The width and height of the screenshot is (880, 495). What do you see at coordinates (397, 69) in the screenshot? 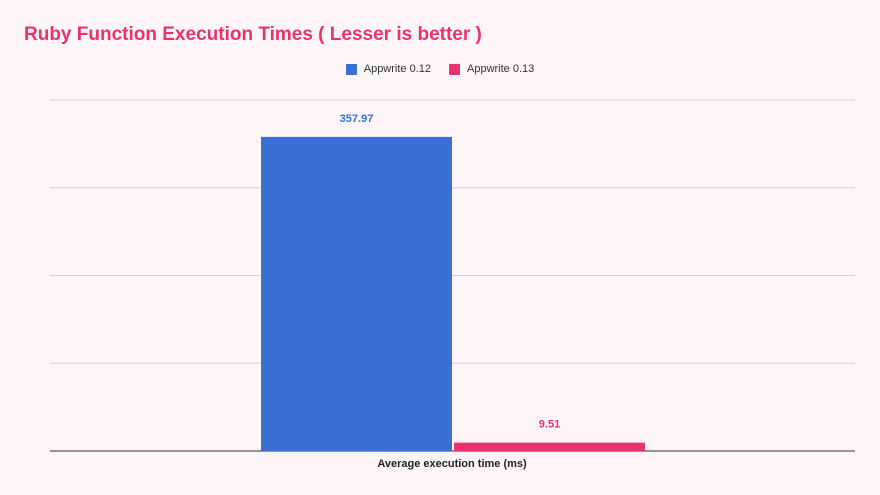
I see `legend-label-appwrite-012: Appwrite 0.12` at bounding box center [397, 69].